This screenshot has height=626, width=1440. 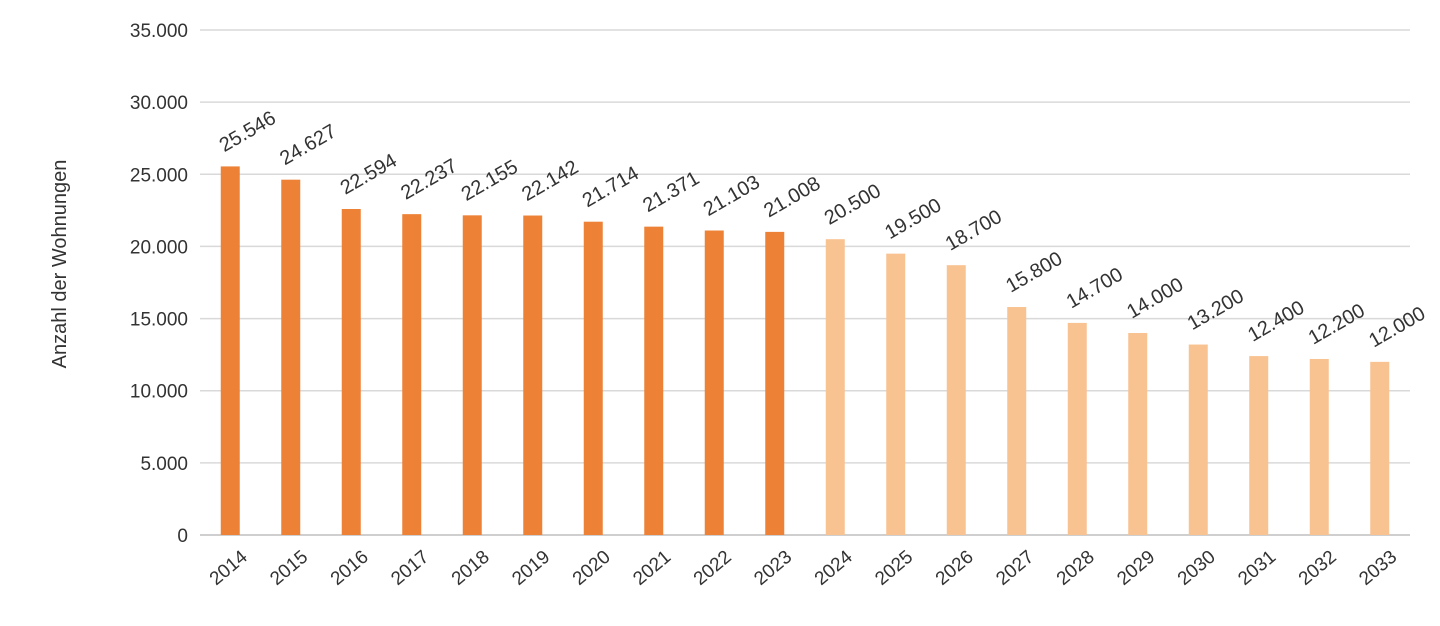 I want to click on x-tick-label: 2033, so click(x=1378, y=568).